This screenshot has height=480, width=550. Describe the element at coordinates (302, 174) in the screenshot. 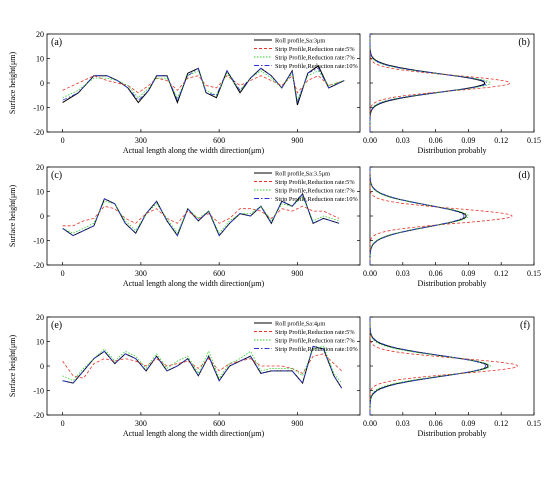

I see `legend-label: Roll profile,Sa:3.5μm` at that location.